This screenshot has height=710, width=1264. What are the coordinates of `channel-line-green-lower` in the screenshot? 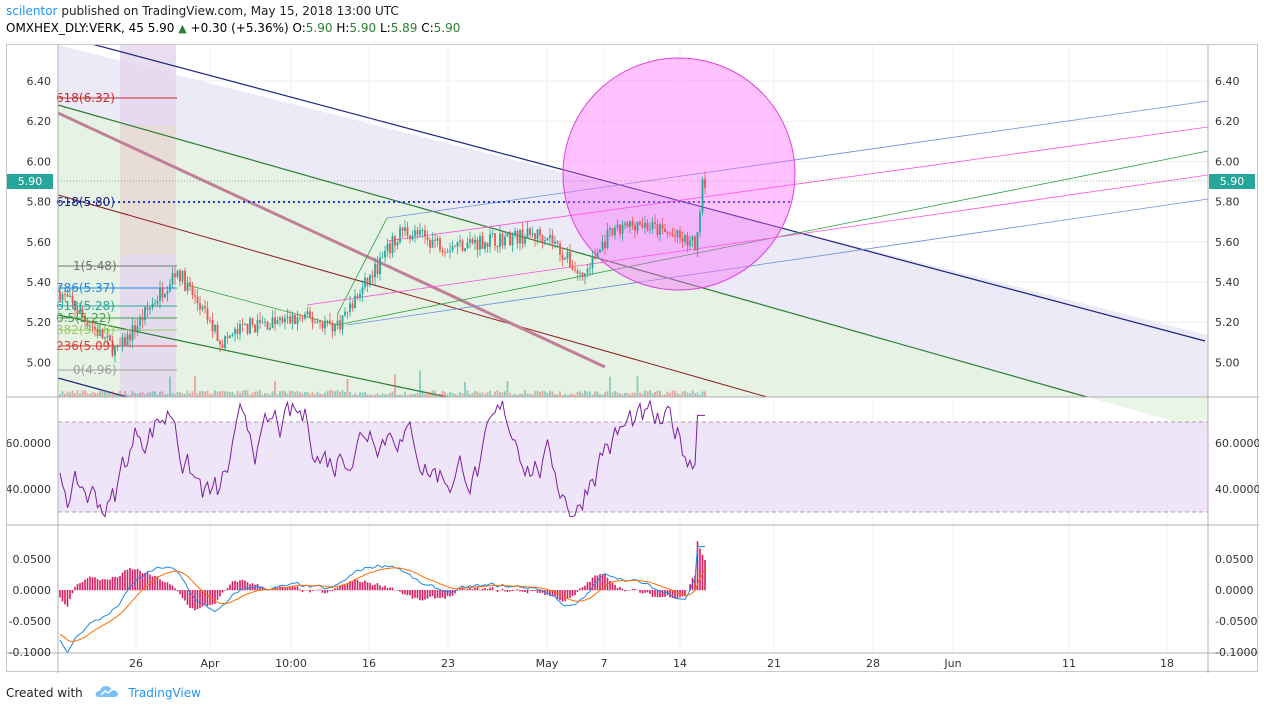 It's located at (252, 356).